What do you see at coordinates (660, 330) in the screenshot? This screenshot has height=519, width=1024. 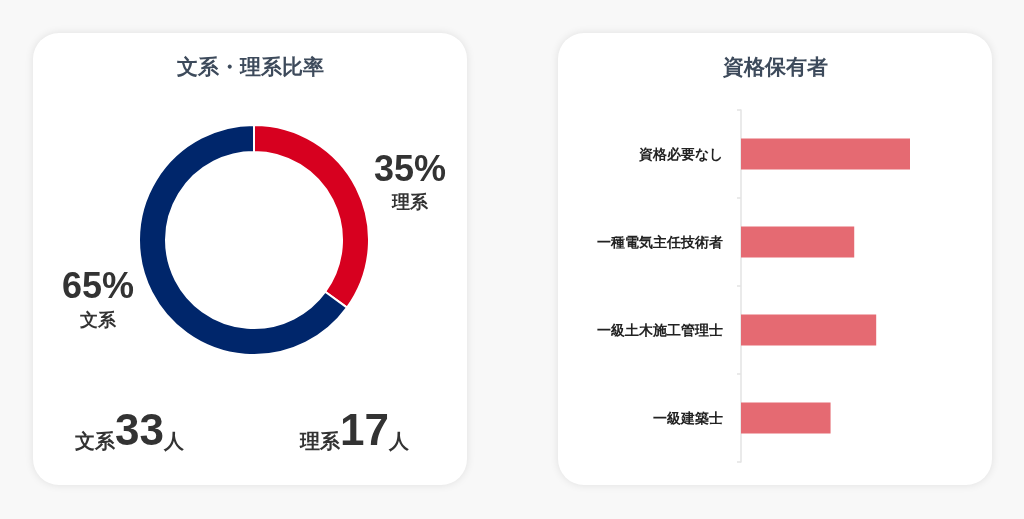 I see `y-tick-label: 一級土木施工管理士` at bounding box center [660, 330].